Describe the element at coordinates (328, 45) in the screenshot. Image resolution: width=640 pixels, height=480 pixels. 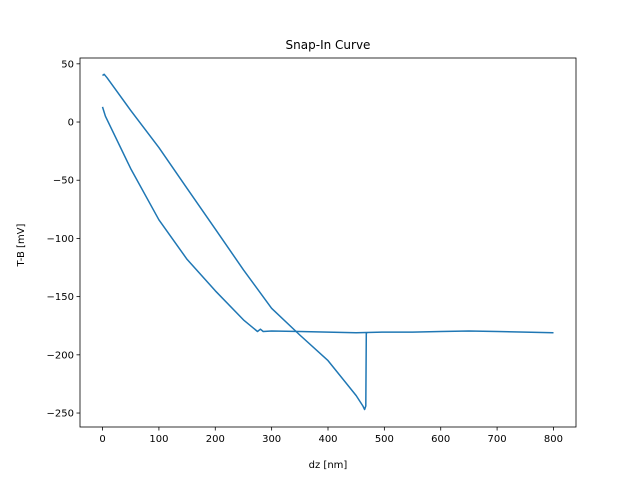
I see `chart-title: Snap-In Curve` at that location.